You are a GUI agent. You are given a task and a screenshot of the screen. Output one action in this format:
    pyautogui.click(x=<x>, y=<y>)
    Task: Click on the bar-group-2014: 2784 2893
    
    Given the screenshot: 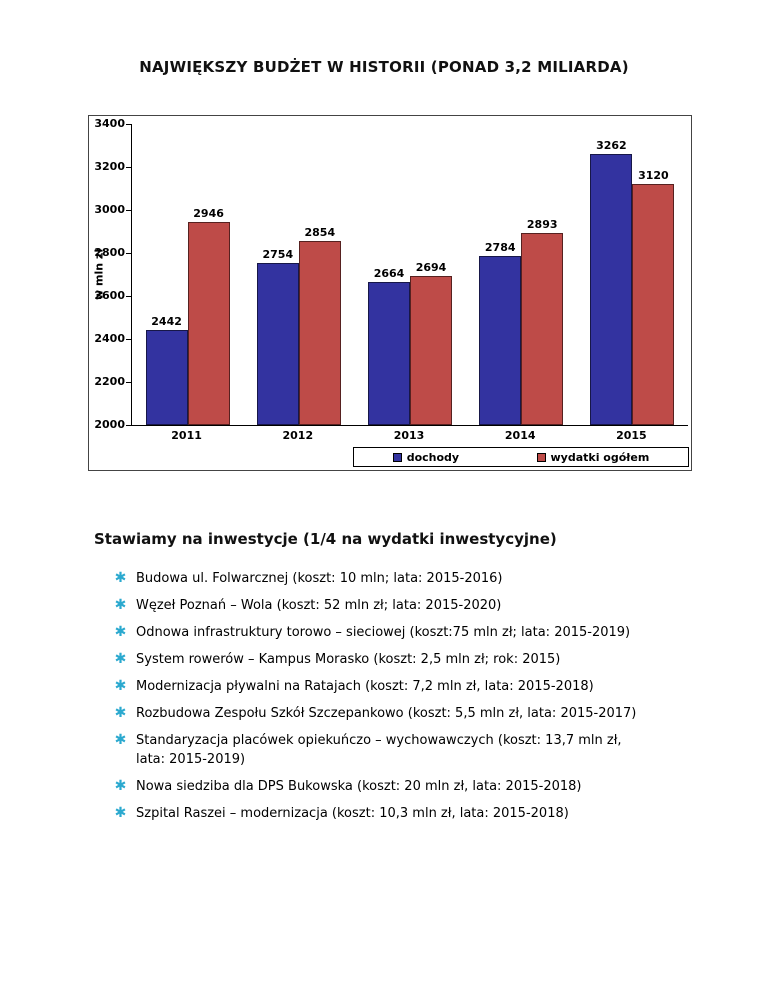 What is the action you would take?
    pyautogui.click(x=521, y=274)
    